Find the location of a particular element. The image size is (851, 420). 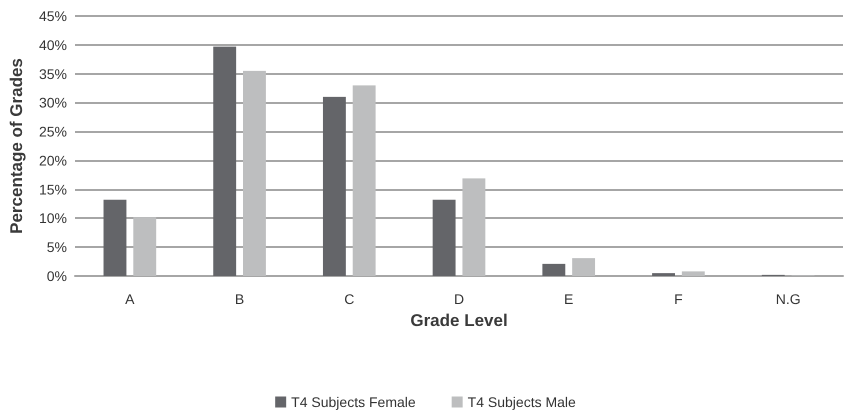

x-axis-title: Grade Level is located at coordinates (459, 320).